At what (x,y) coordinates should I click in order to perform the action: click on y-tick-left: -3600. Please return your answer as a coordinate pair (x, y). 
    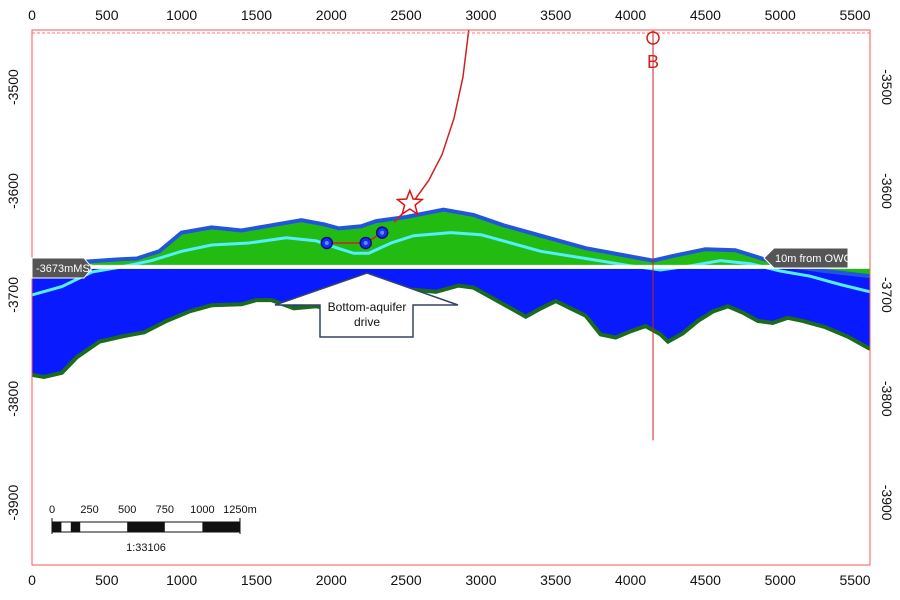
    Looking at the image, I should click on (13, 191).